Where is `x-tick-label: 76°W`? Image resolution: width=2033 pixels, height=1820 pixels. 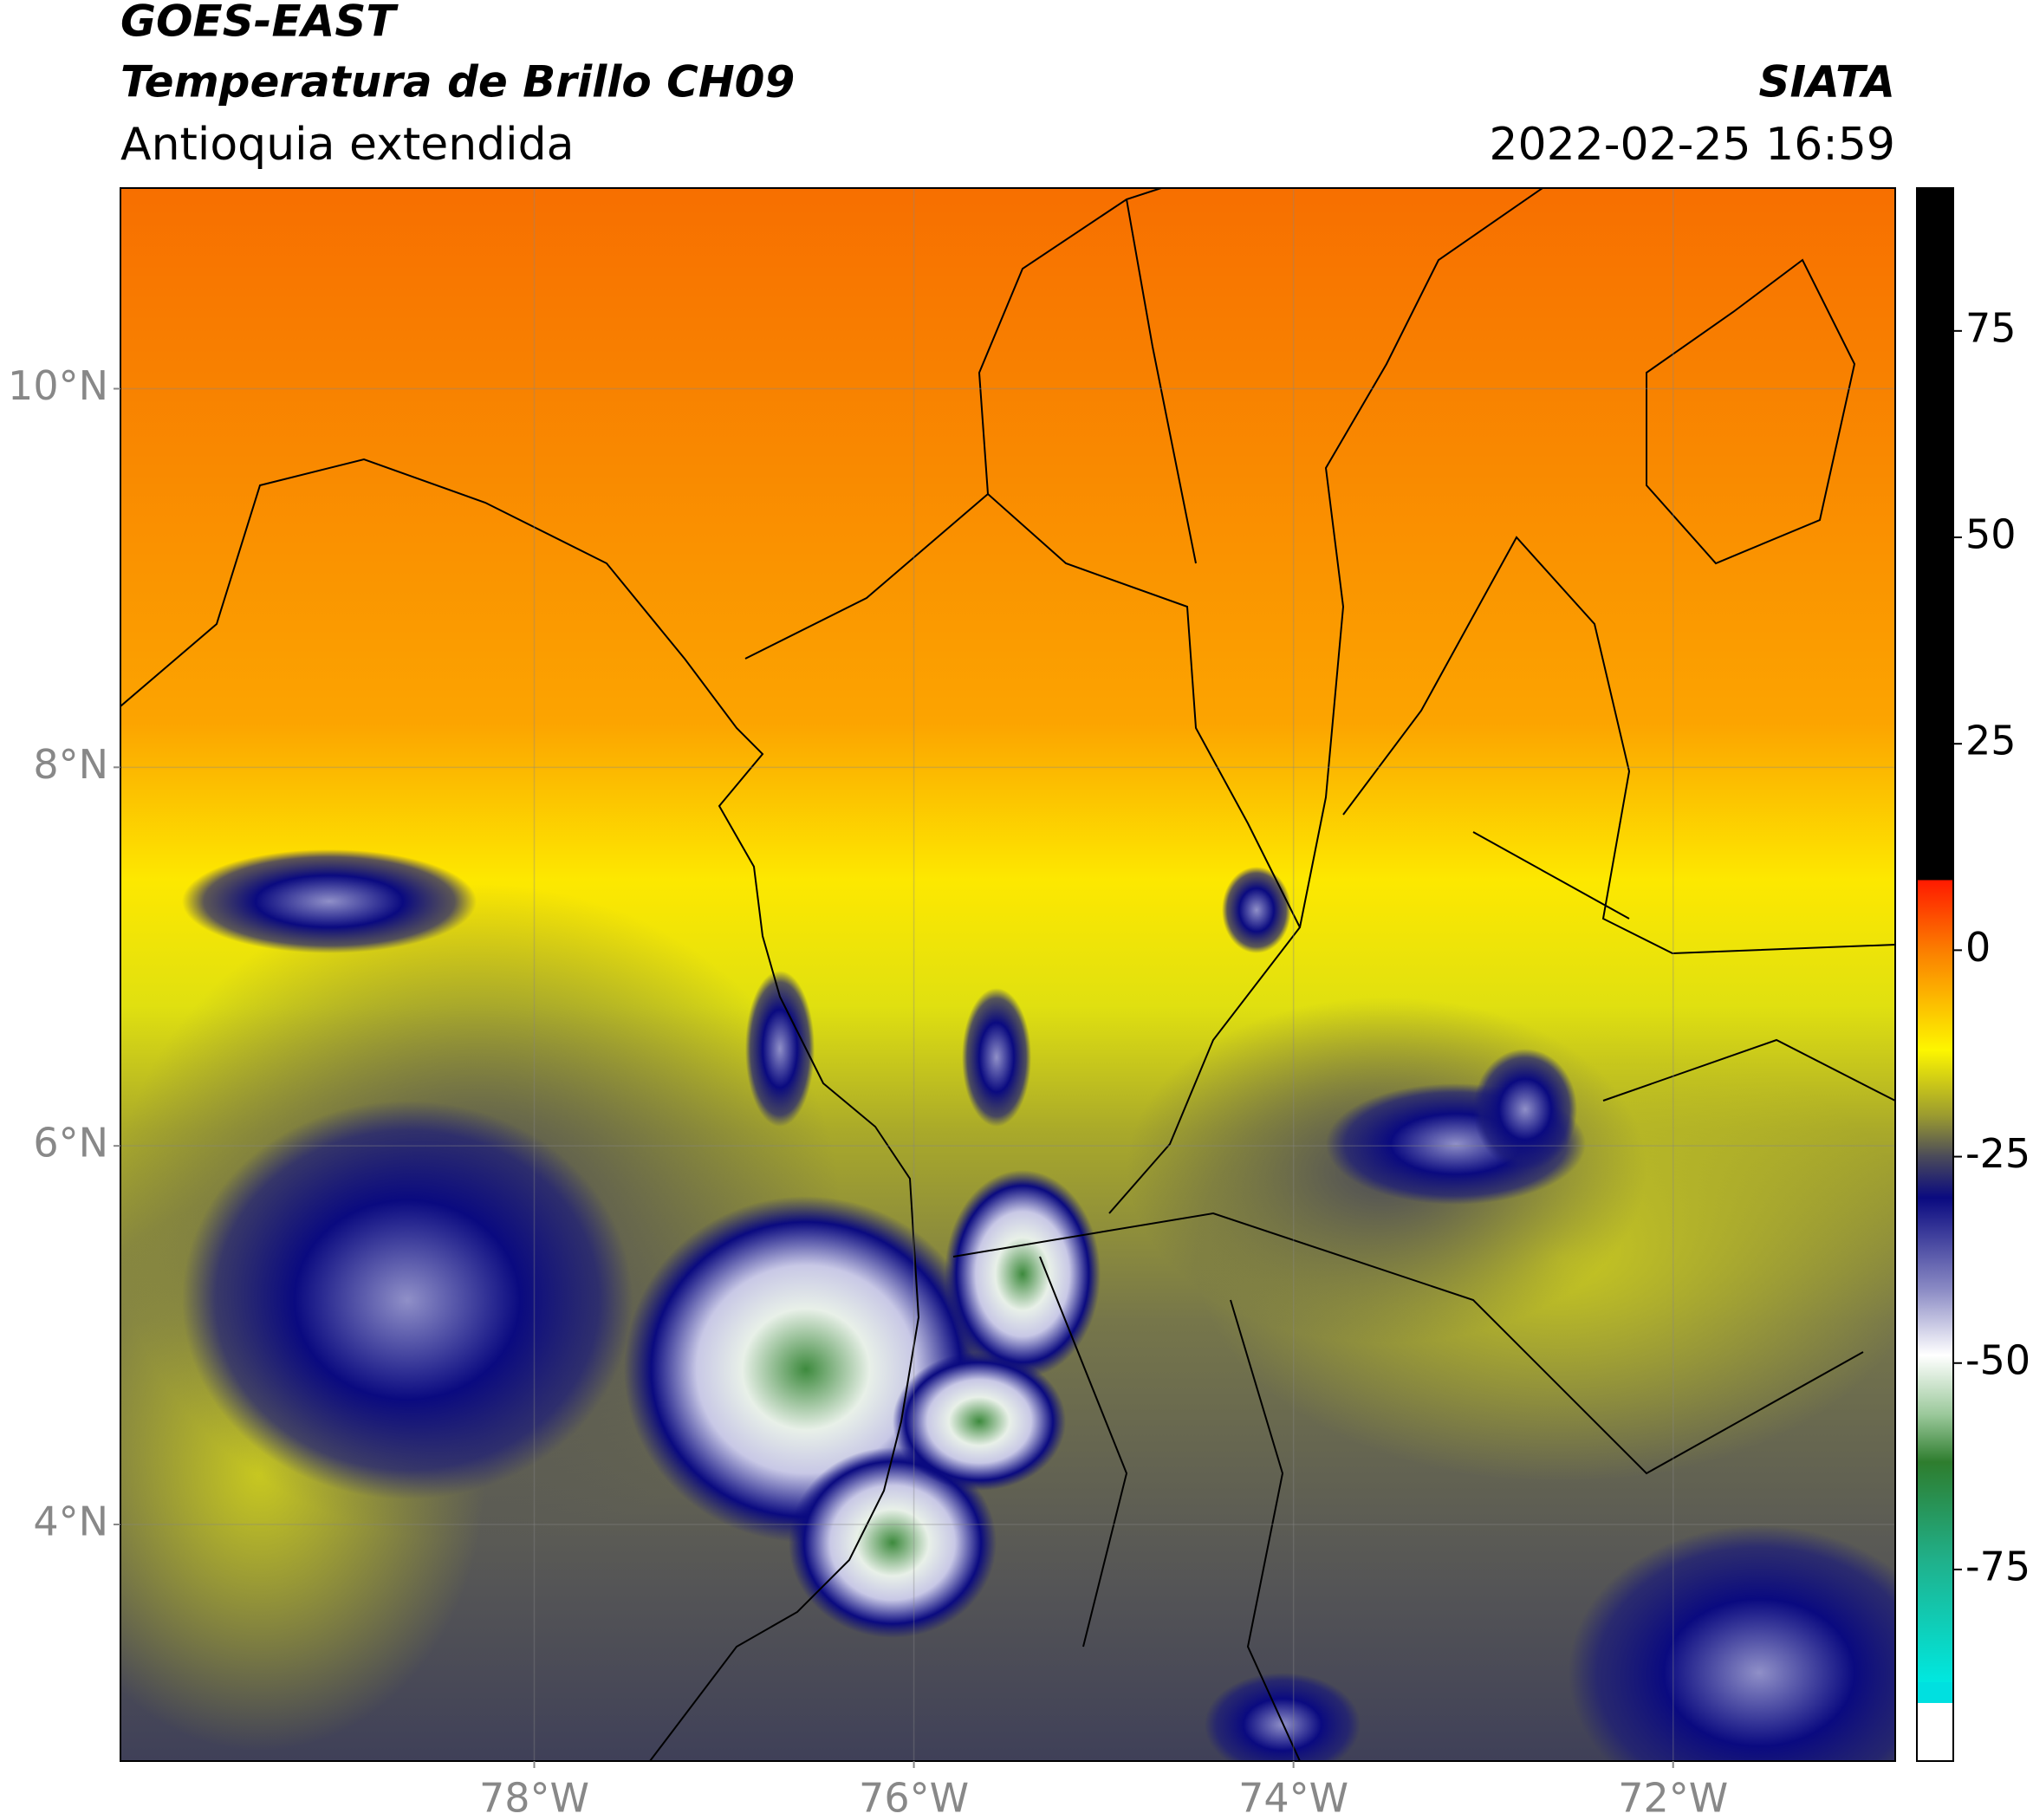
x-tick-label: 76°W is located at coordinates (914, 1797).